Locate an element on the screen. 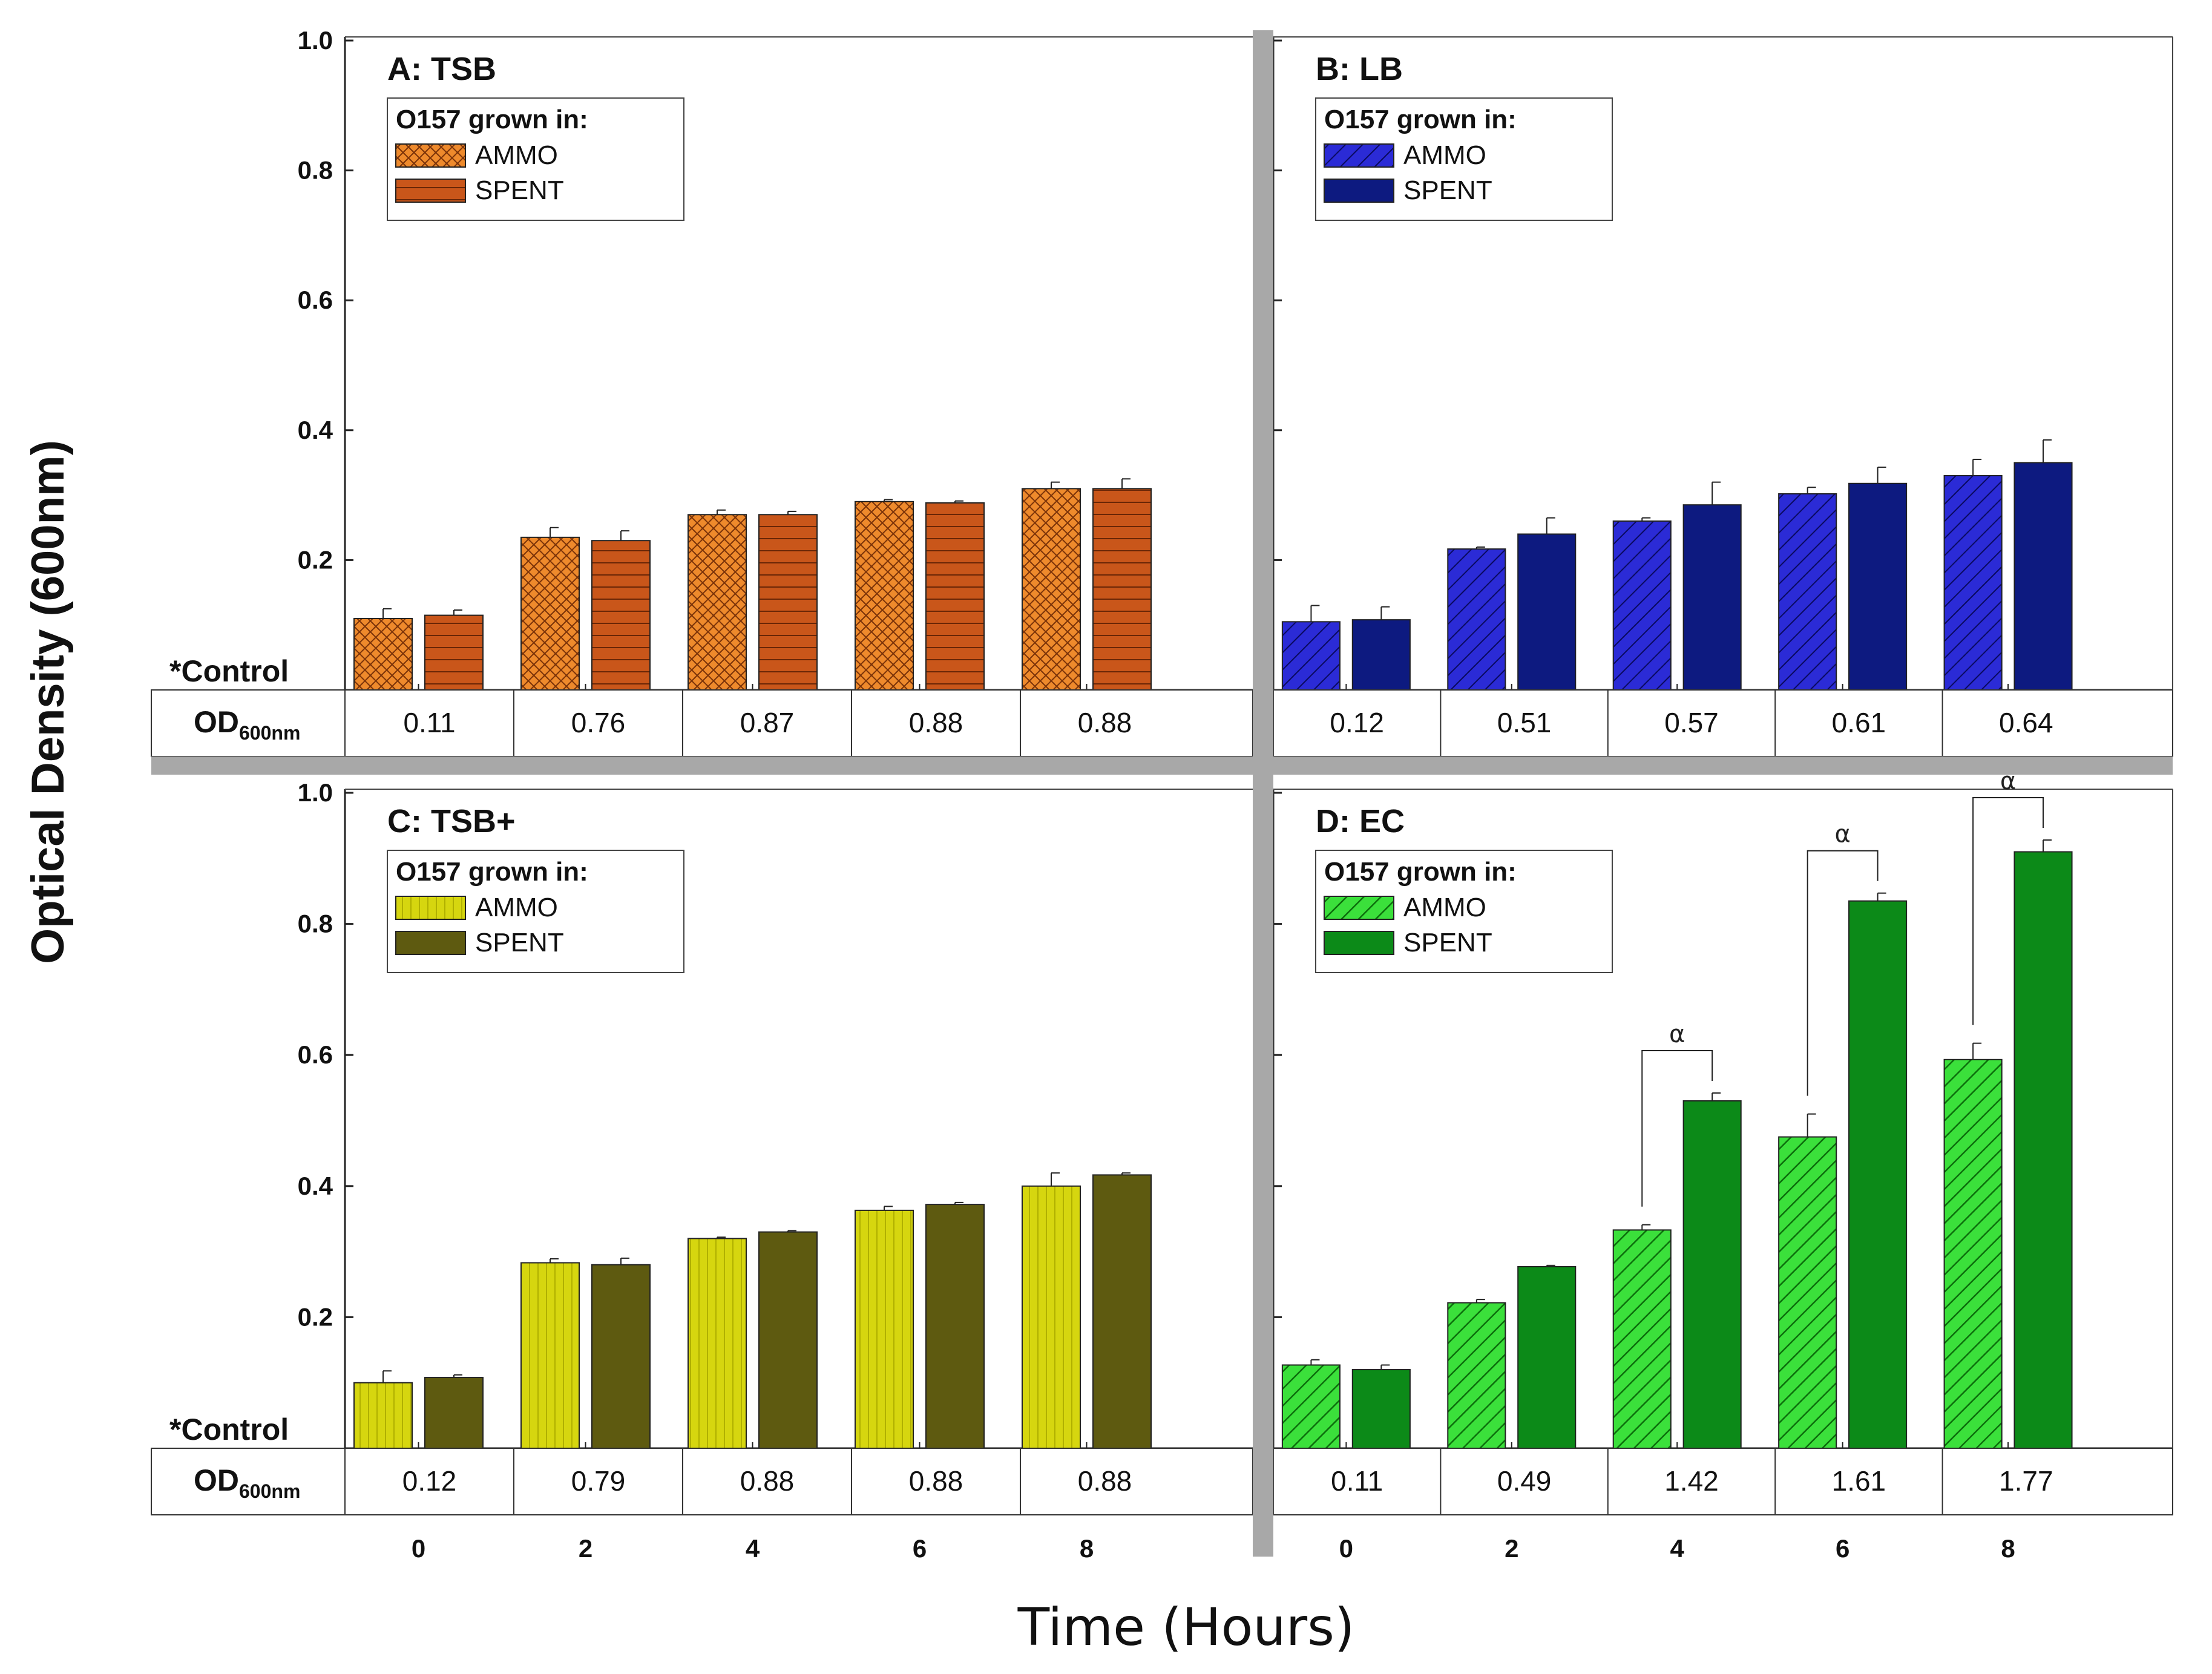 This screenshot has width=2212, height=1674. x-tick-label: 2 is located at coordinates (585, 1548).